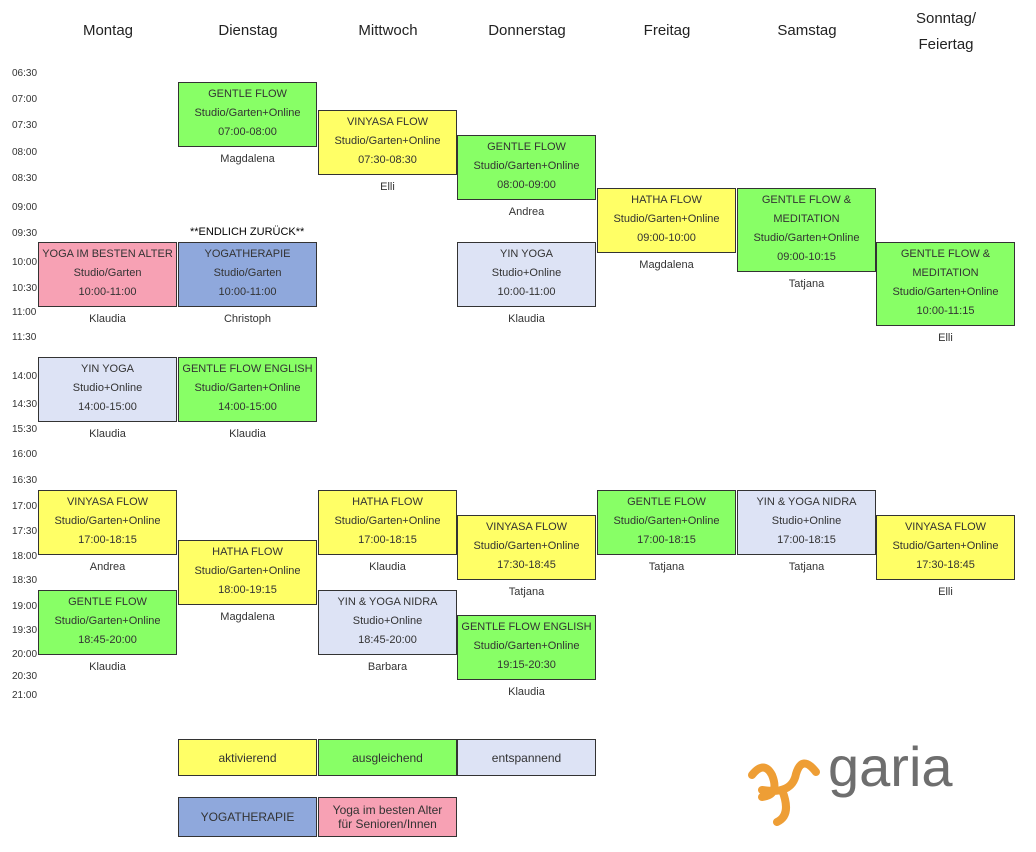 The image size is (1036, 852). Describe the element at coordinates (387, 817) in the screenshot. I see `legend-e: Yoga im besten Alter für Senioren/Innen` at that location.